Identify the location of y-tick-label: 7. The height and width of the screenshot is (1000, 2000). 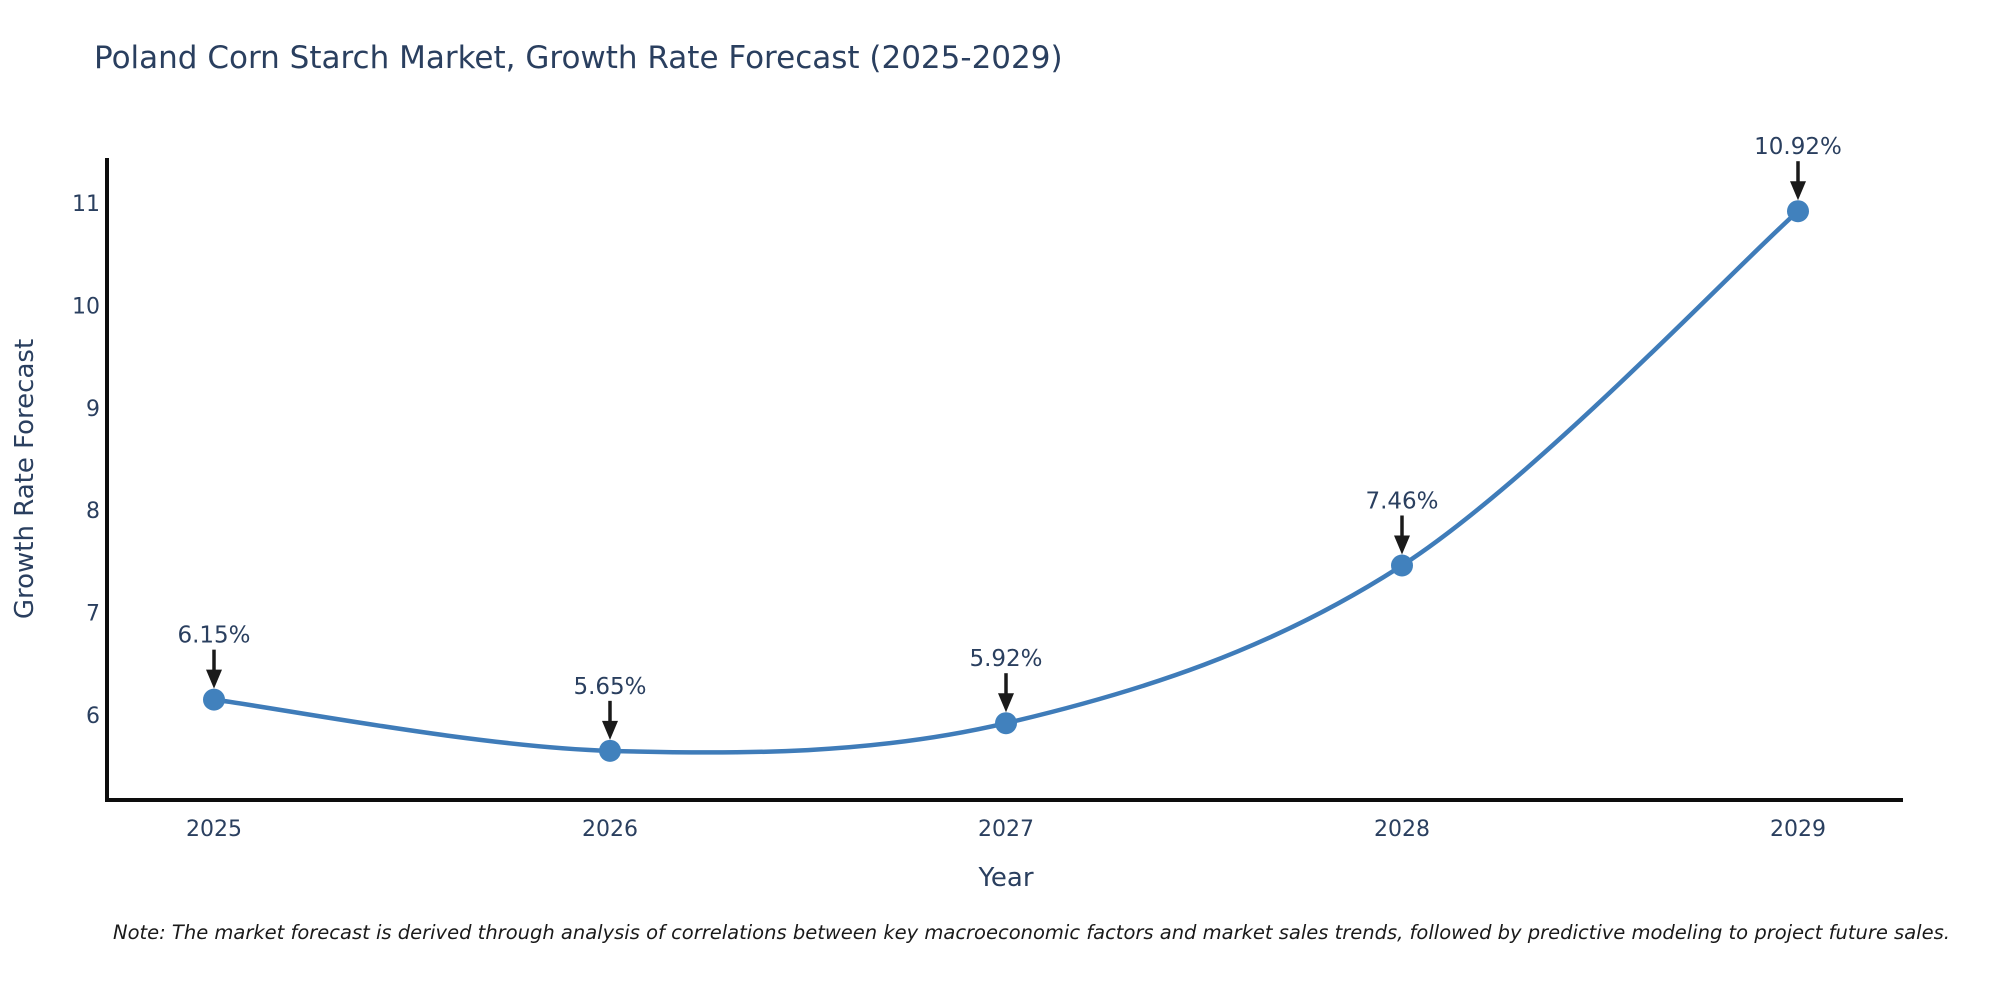
(93, 614).